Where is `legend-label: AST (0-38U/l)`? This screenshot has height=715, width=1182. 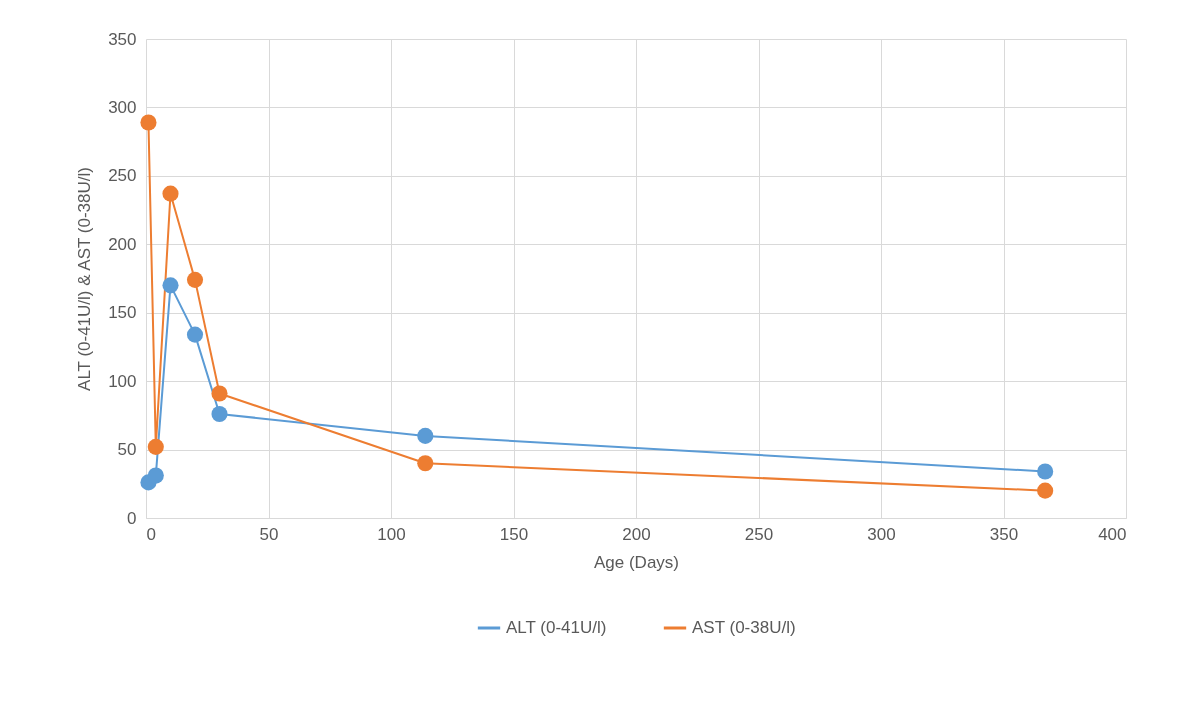
legend-label: AST (0-38U/l) is located at coordinates (744, 627).